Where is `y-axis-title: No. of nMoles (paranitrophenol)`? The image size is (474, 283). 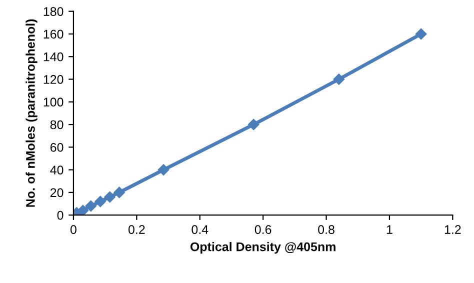
y-axis-title: No. of nMoles (paranitrophenol) is located at coordinates (32, 113).